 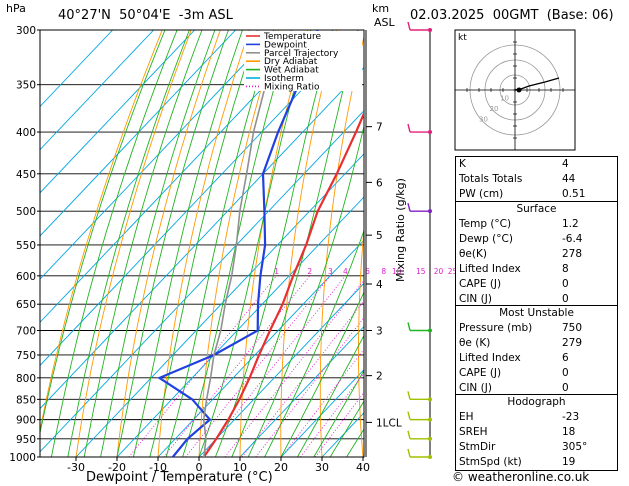 What do you see at coordinates (486, 239) in the screenshot?
I see `surface-row-label: Dewp (°C)` at bounding box center [486, 239].